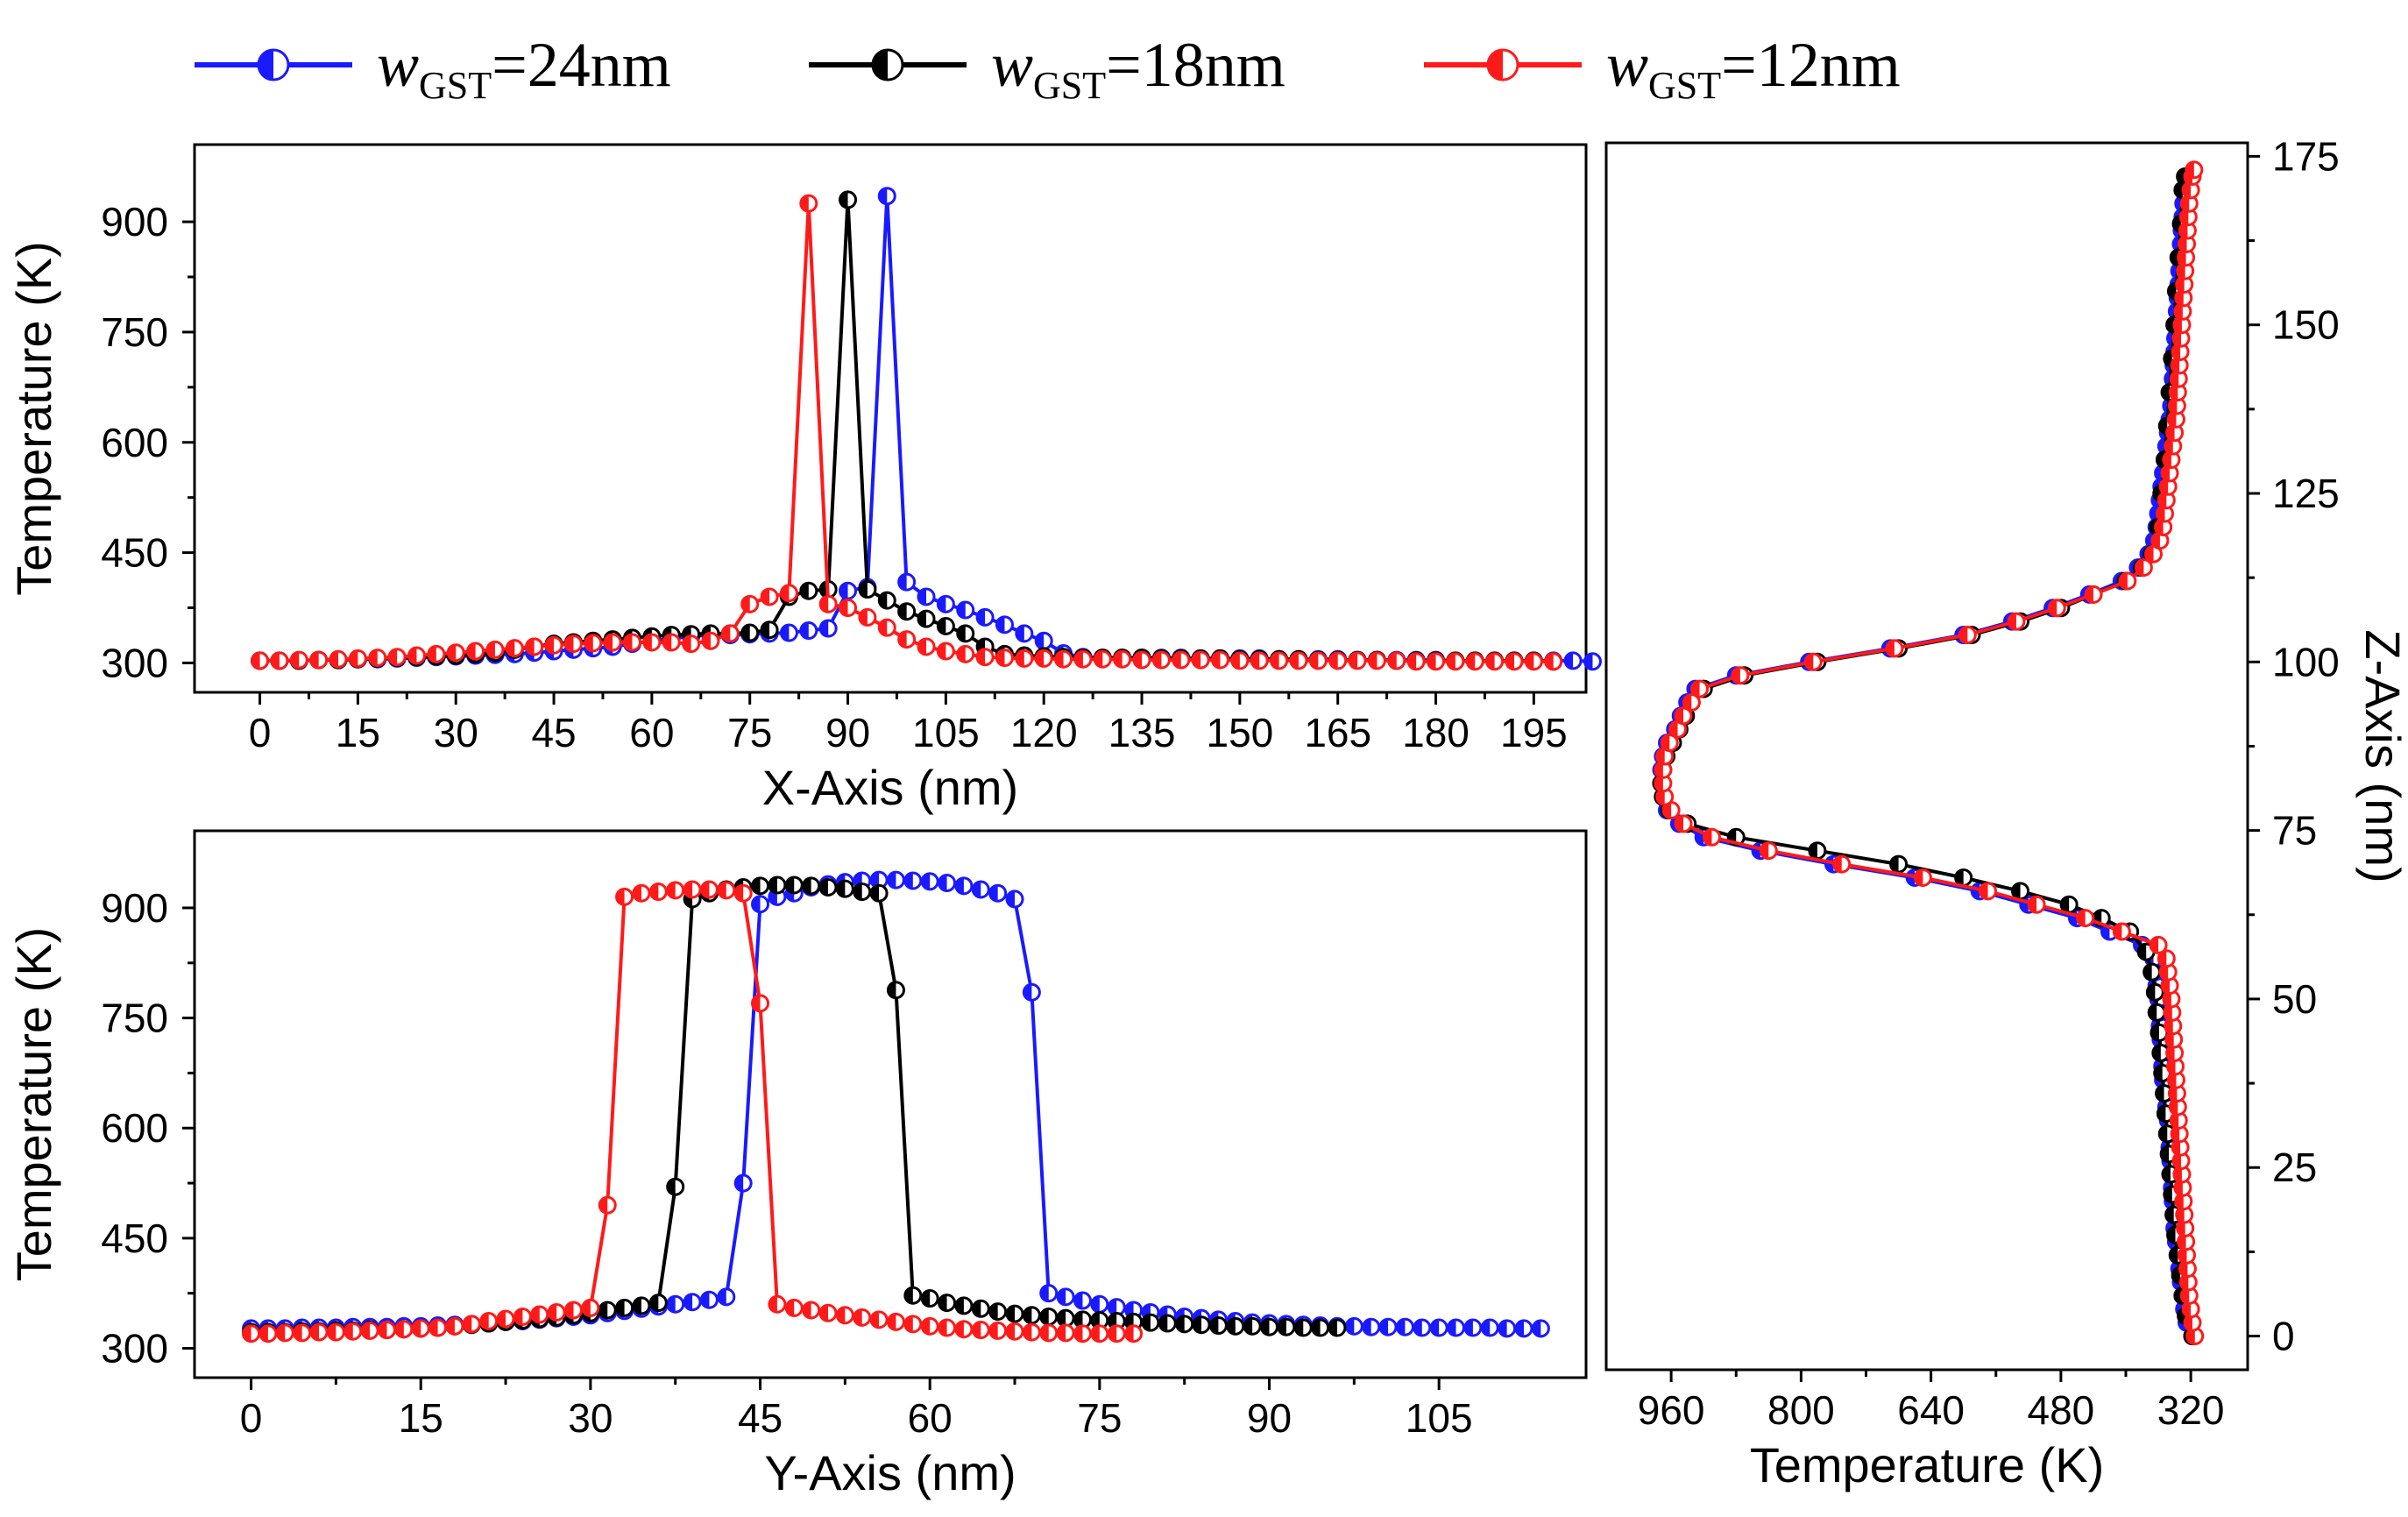 The image size is (2408, 1517). Describe the element at coordinates (591, 1418) in the screenshot. I see `x-tick-label: 30` at that location.